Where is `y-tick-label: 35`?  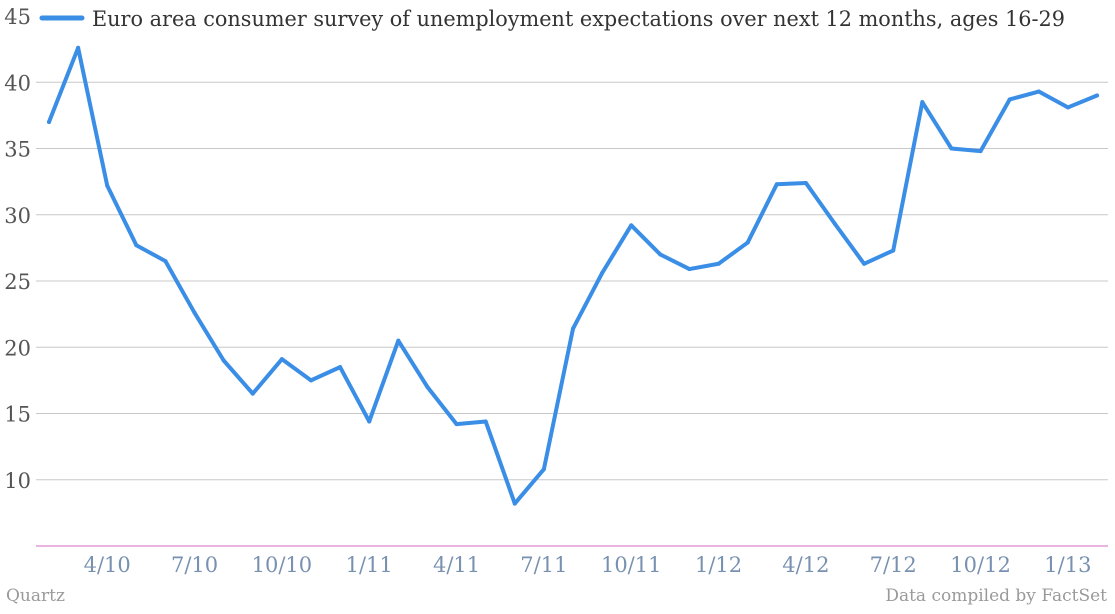 y-tick-label: 35 is located at coordinates (17, 150).